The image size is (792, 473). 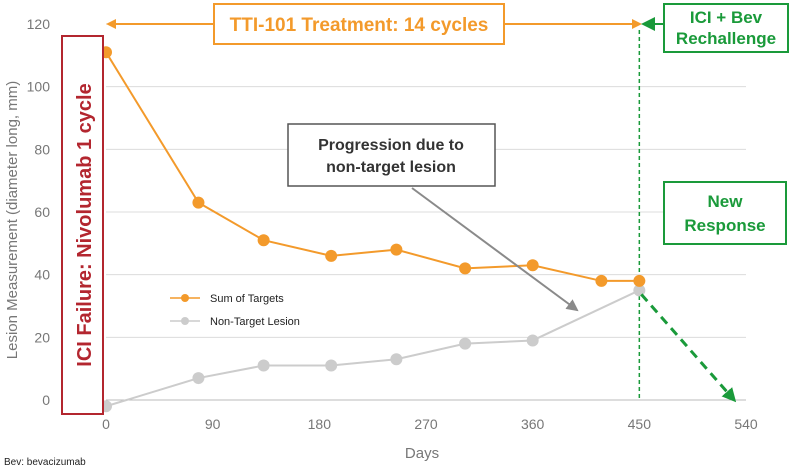 What do you see at coordinates (255, 322) in the screenshot?
I see `legend-label-non-target-lesion: Non-Target Lesion` at bounding box center [255, 322].